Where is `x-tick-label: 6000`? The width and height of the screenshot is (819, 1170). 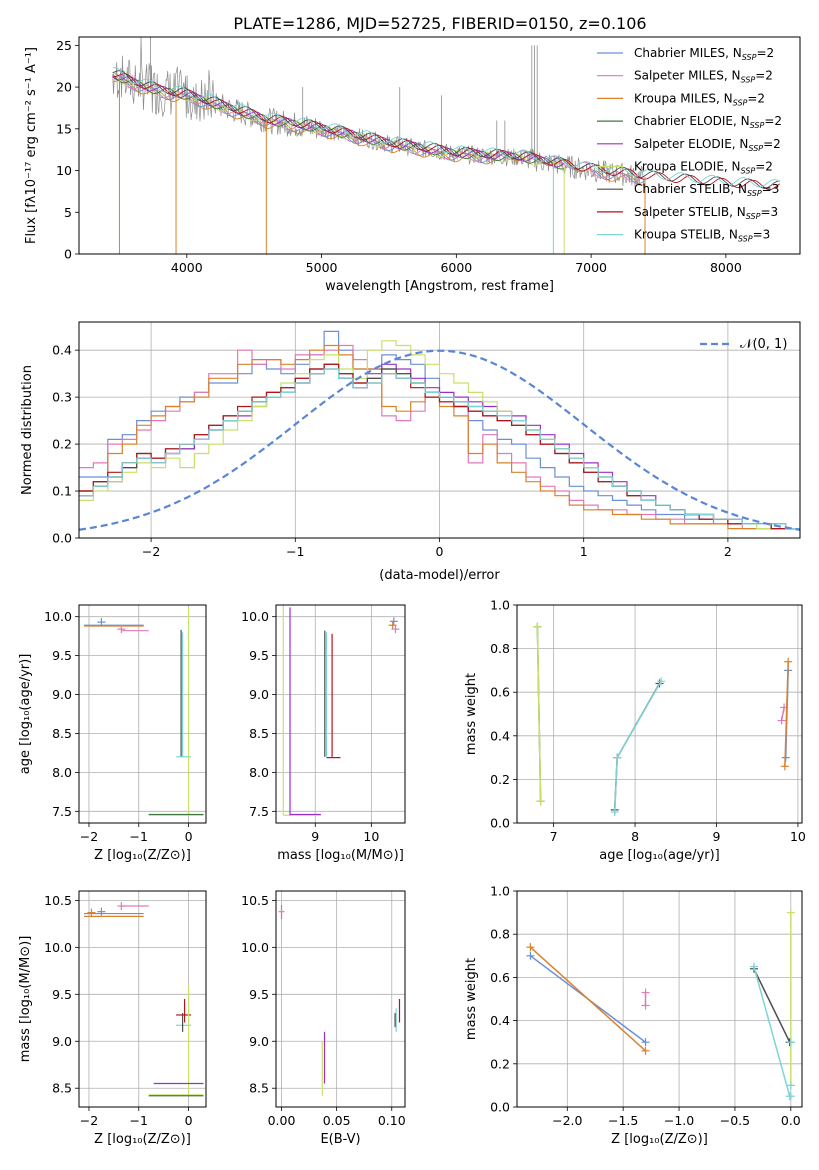 x-tick-label: 6000 is located at coordinates (456, 267).